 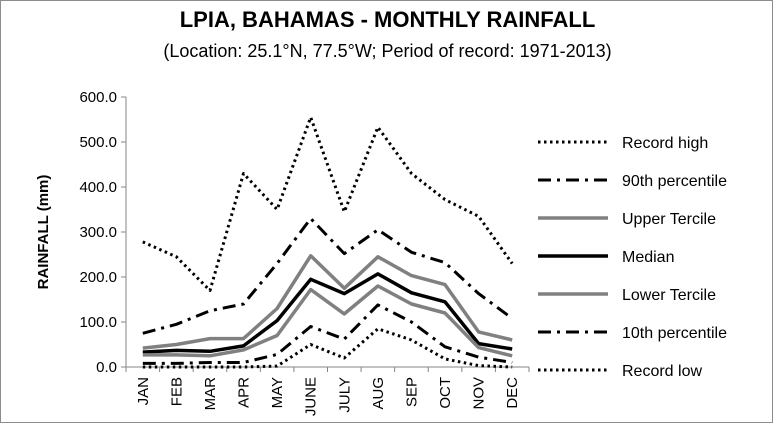 I want to click on x-tick-label: JAN, so click(x=143, y=391).